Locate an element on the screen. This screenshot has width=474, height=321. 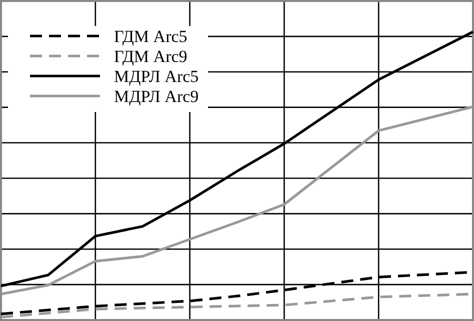
legend-label: ГДМ Arc5 is located at coordinates (151, 36).